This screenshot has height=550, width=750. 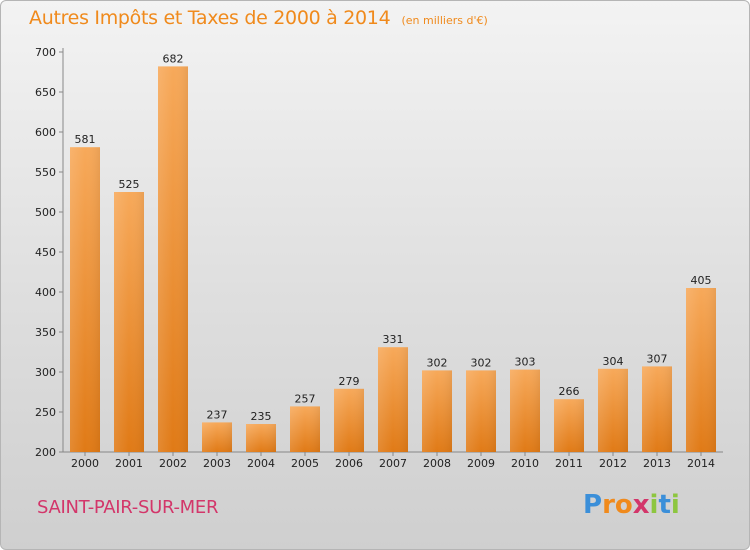 I want to click on town-name: SAINT-PAIR-SUR-MER, so click(x=128, y=507).